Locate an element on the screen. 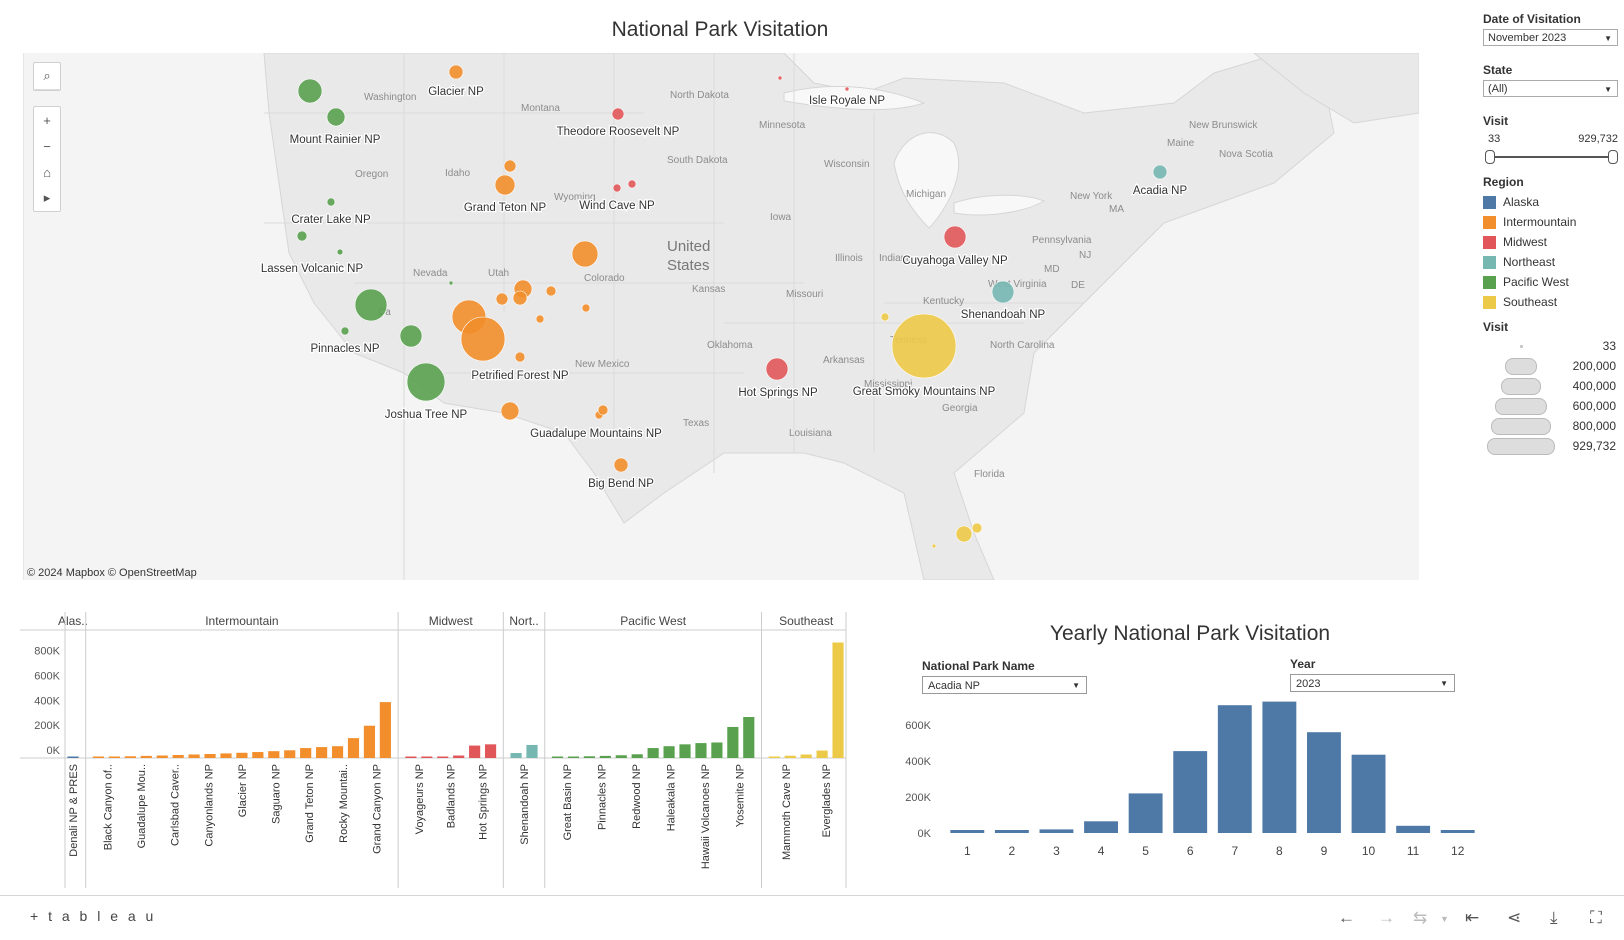 This screenshot has width=1624, height=940. play-icon: ▸ is located at coordinates (47, 197).